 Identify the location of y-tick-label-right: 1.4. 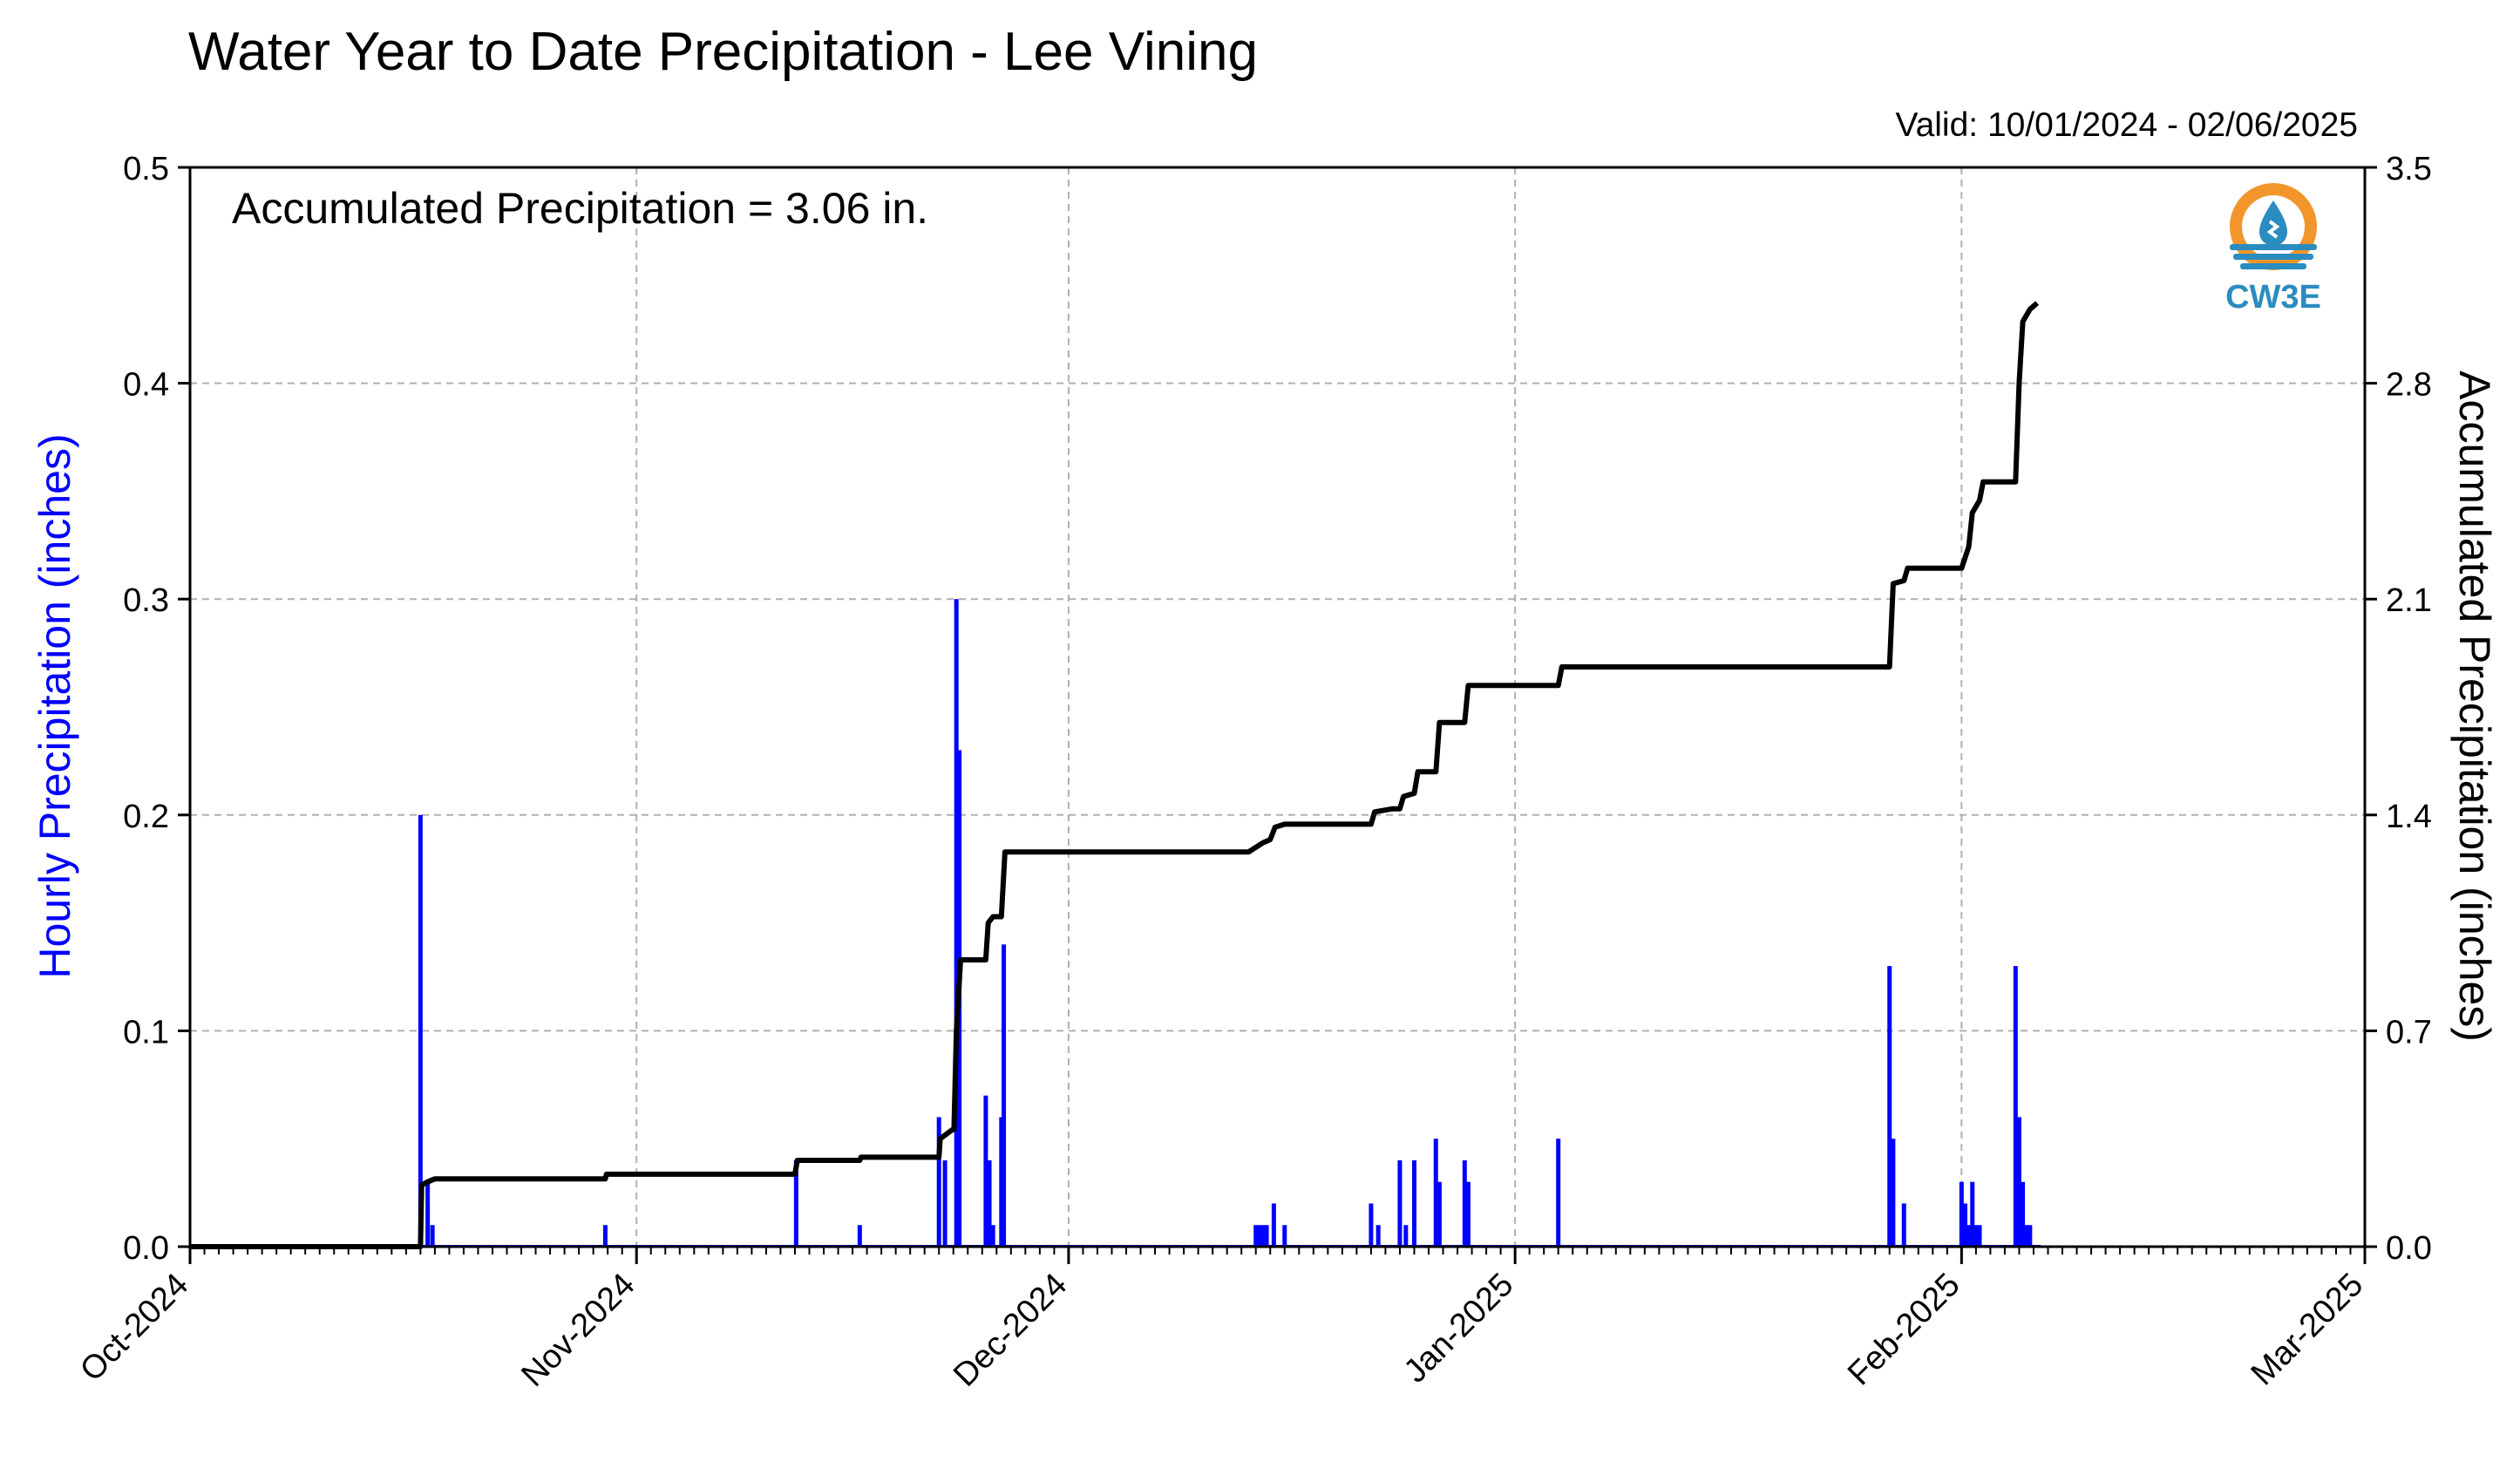
(2409, 817).